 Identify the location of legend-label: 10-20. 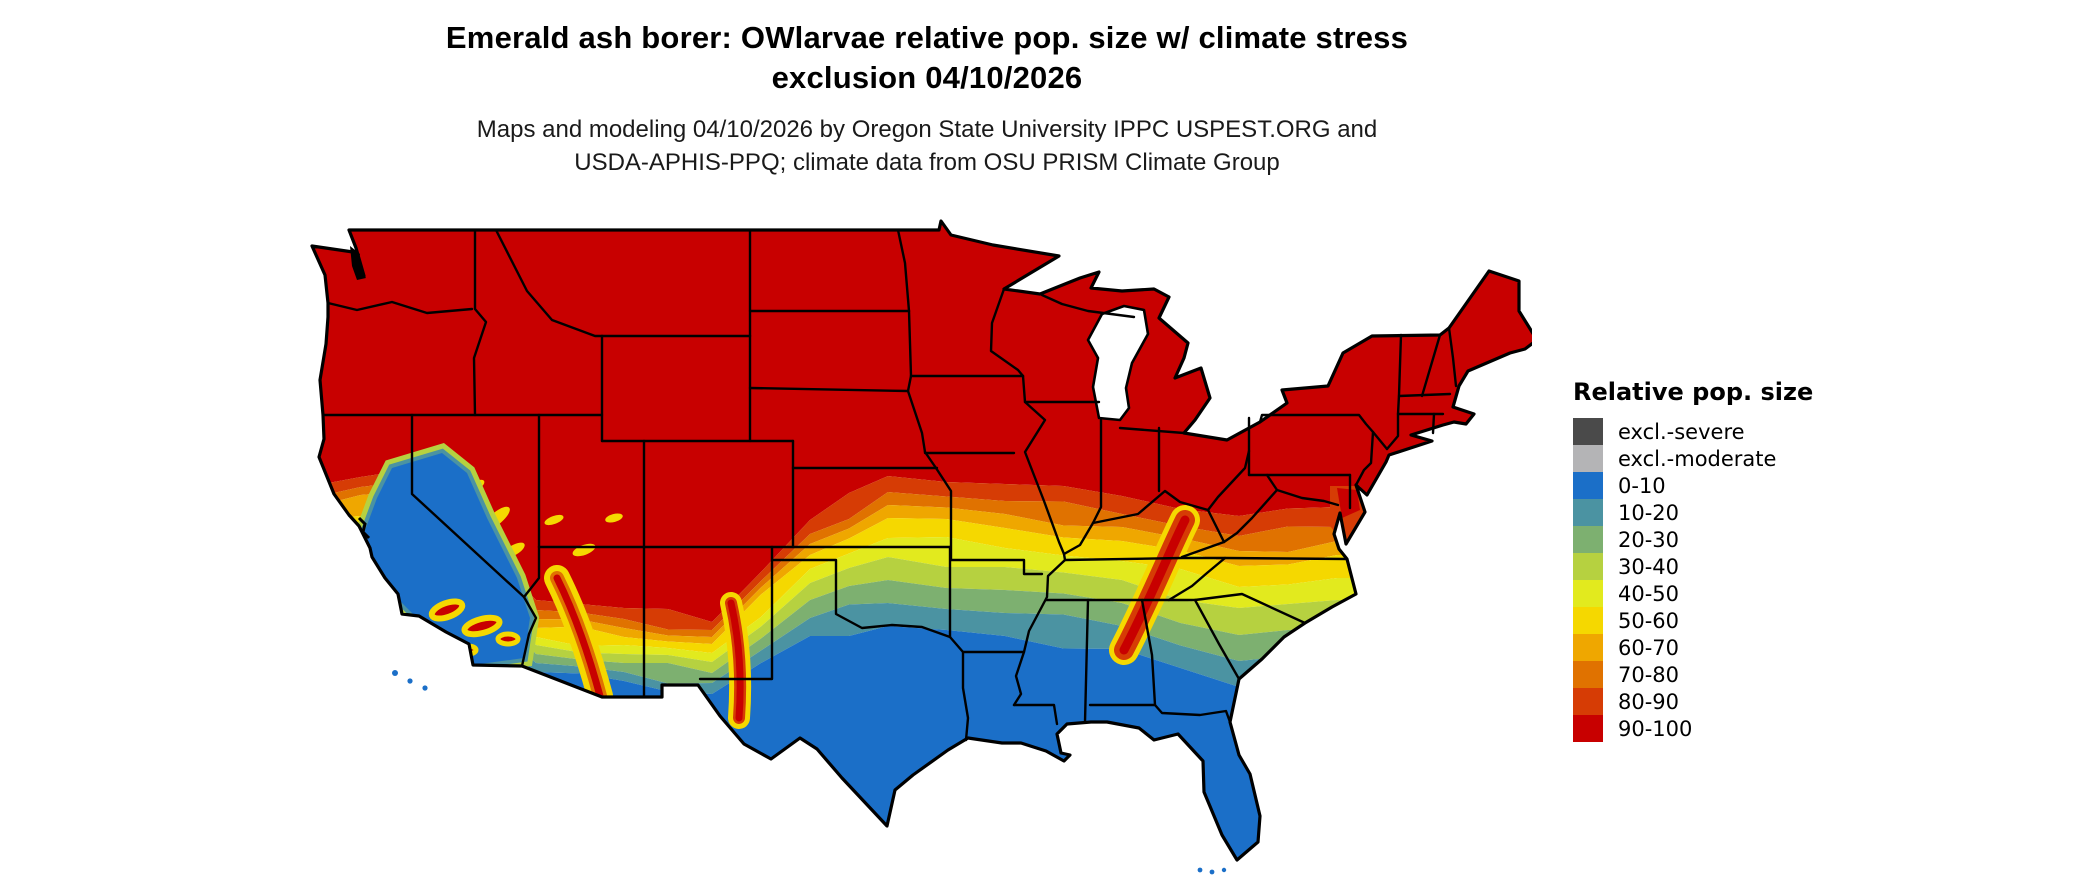
(1649, 512).